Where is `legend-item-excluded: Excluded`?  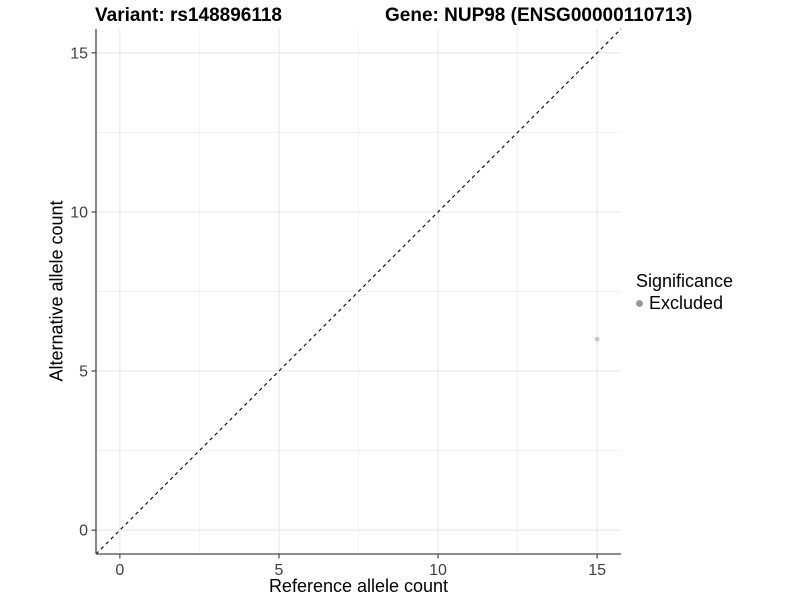 legend-item-excluded: Excluded is located at coordinates (684, 303).